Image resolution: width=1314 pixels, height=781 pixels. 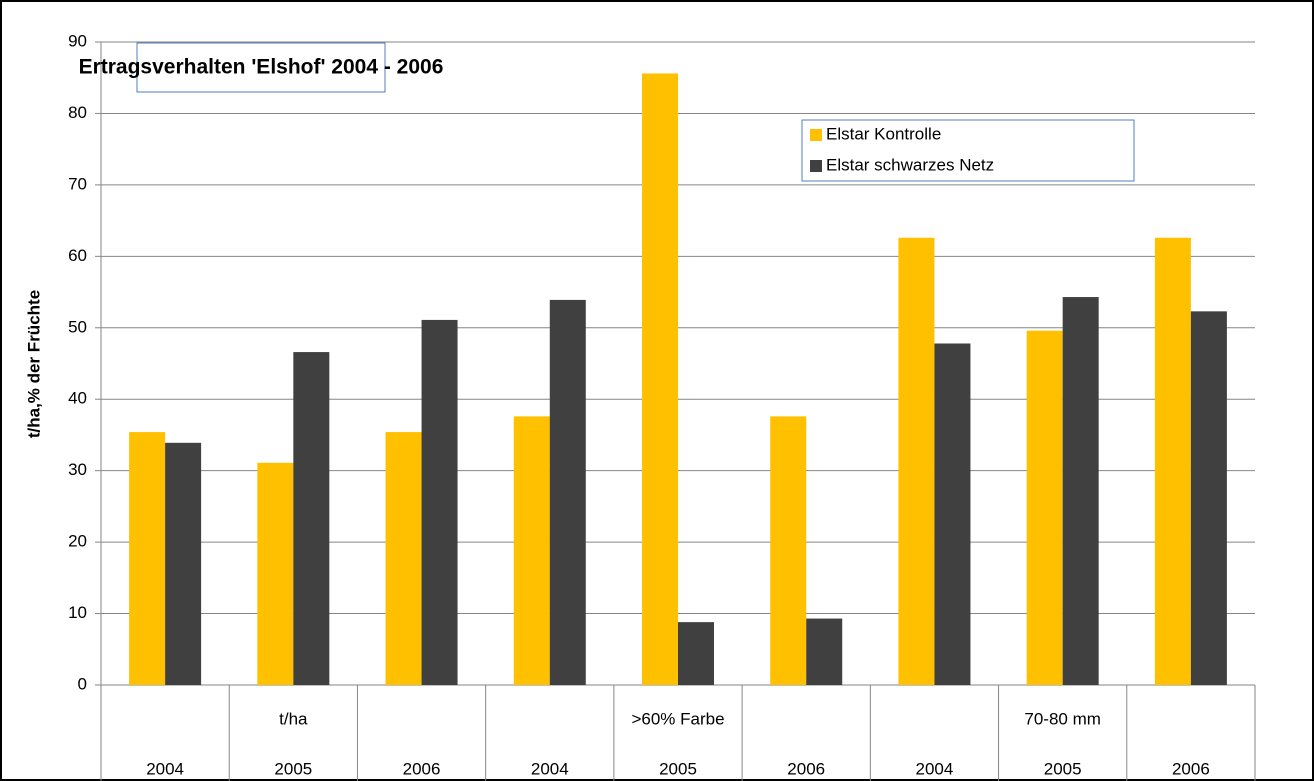 What do you see at coordinates (82, 683) in the screenshot?
I see `y-tick-label: 0` at bounding box center [82, 683].